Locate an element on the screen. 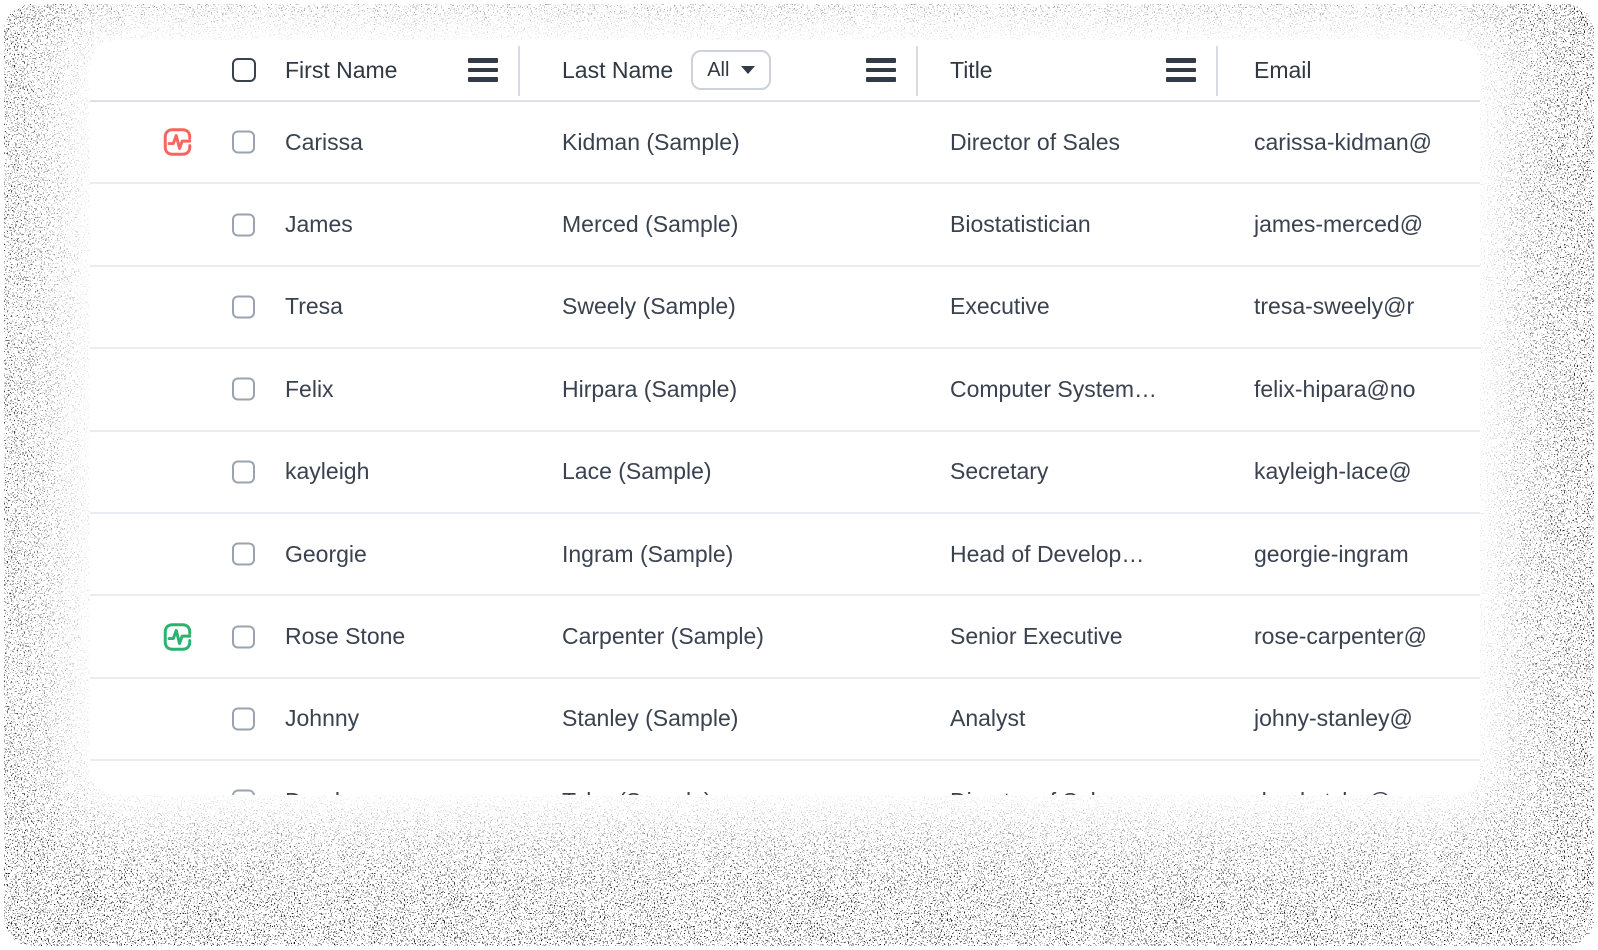  column-header-title: Title is located at coordinates (1068, 70).